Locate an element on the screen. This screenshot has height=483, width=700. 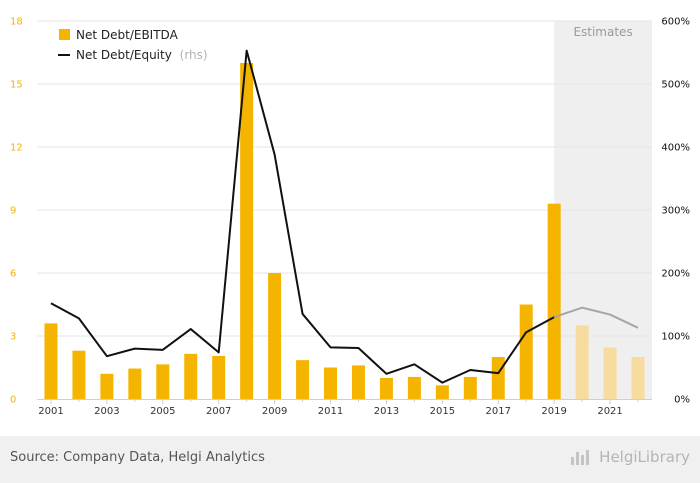
y-right-tick-label: 100% is located at coordinates (675, 337).